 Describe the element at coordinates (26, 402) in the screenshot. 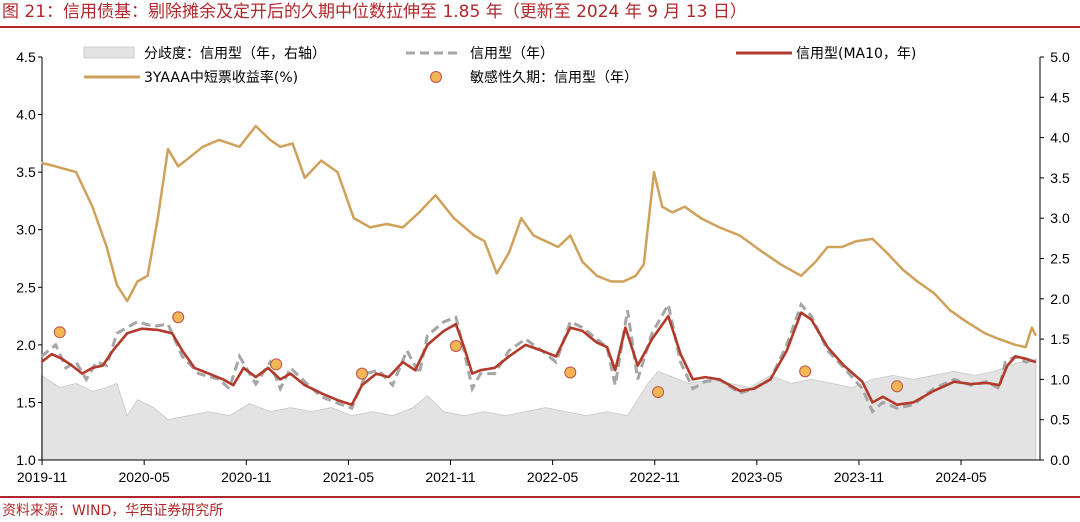

I see `y-left-tick-label: 1.5` at that location.